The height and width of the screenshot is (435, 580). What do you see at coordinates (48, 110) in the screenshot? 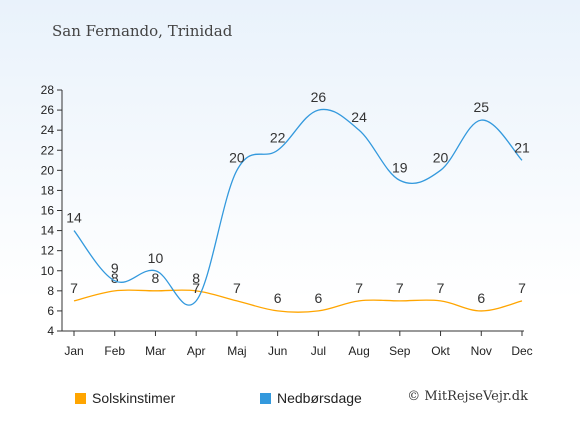
I see `y-tick-label: 26` at bounding box center [48, 110].